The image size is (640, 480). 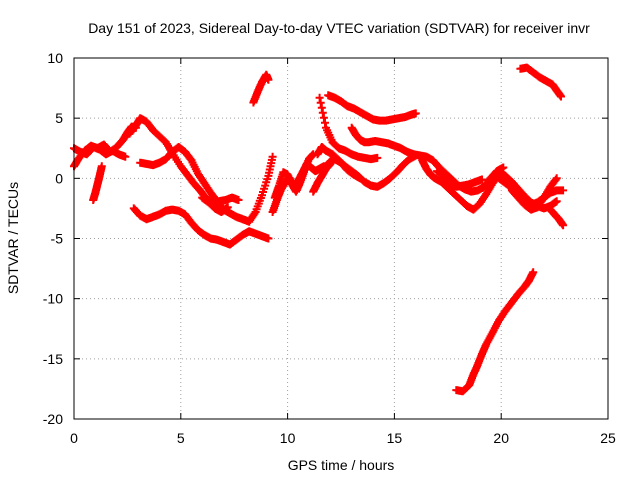 What do you see at coordinates (59, 118) in the screenshot?
I see `y-tick-label: 5` at bounding box center [59, 118].